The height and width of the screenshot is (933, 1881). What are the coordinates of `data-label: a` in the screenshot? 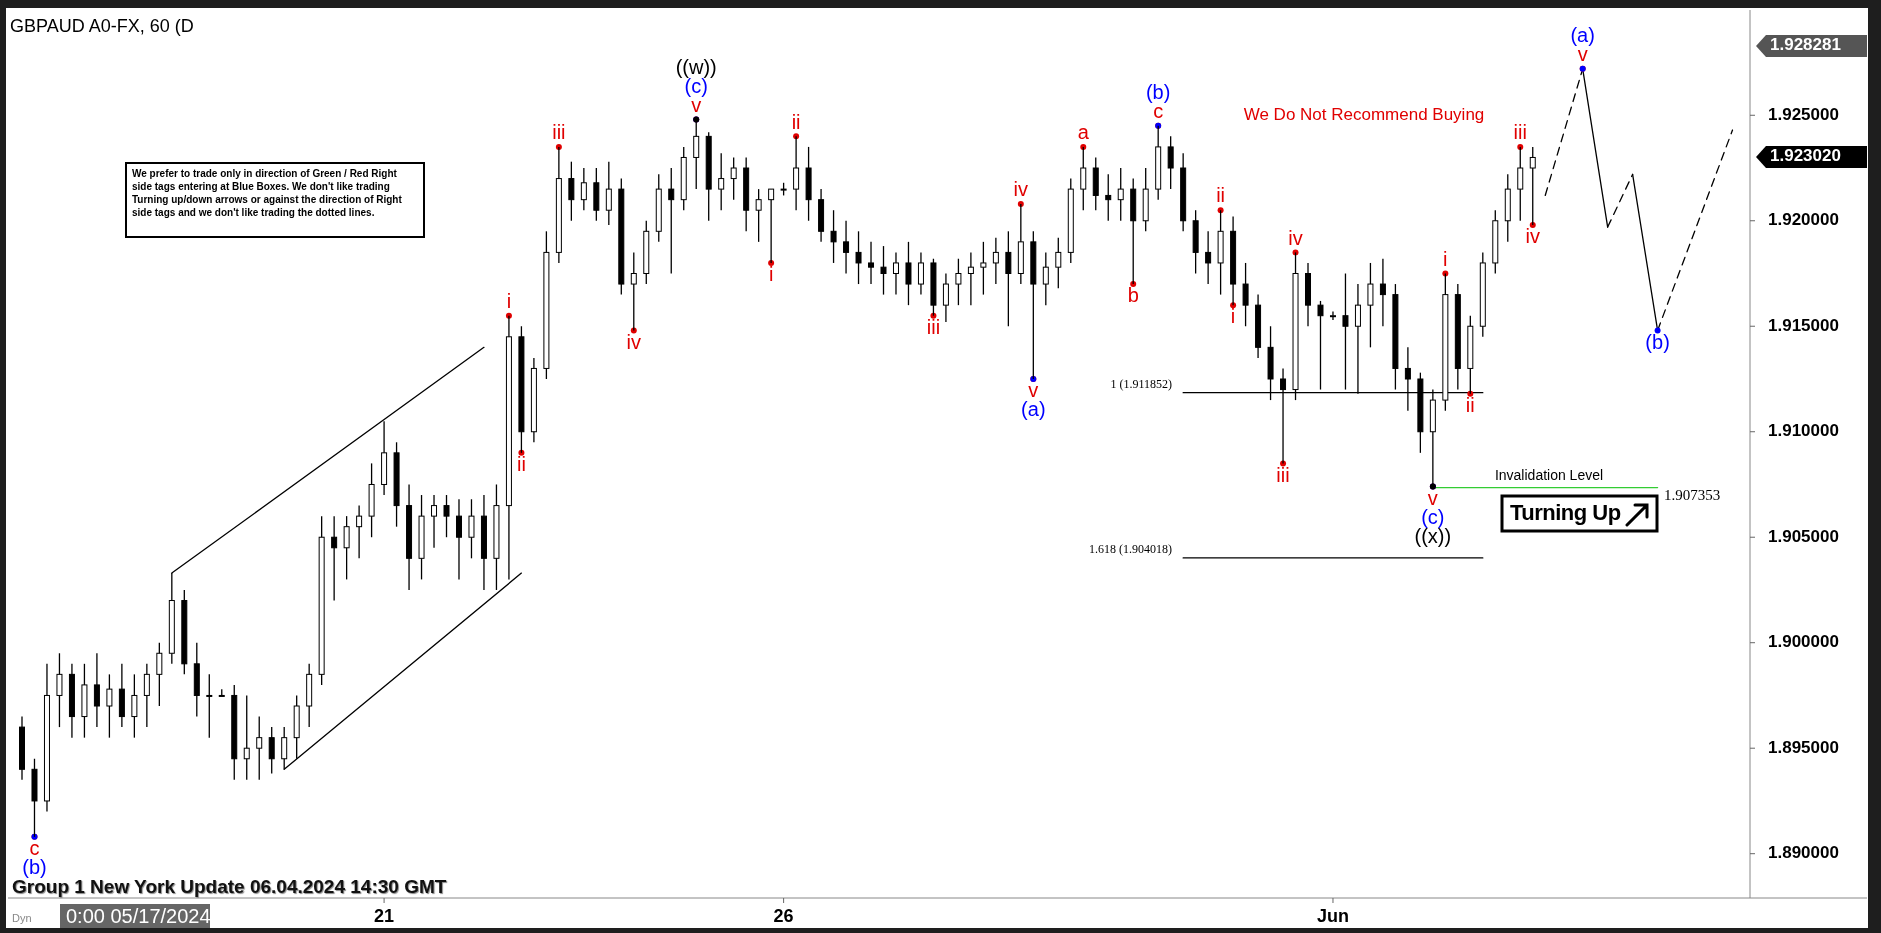 It's located at (1083, 132).